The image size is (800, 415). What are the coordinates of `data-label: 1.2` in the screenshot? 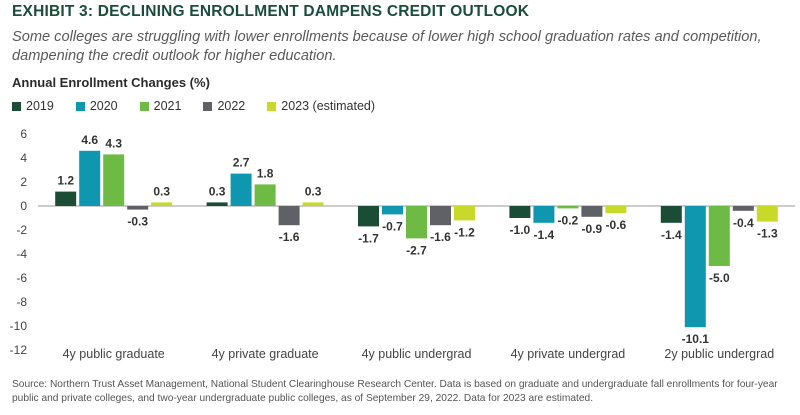 It's located at (65, 181).